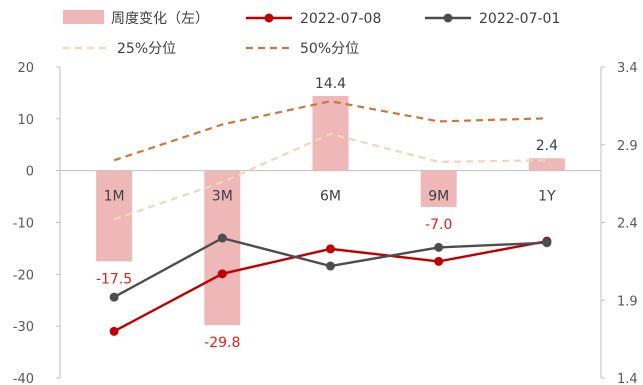 This screenshot has width=643, height=385. I want to click on left-tick-label: -20, so click(23, 275).